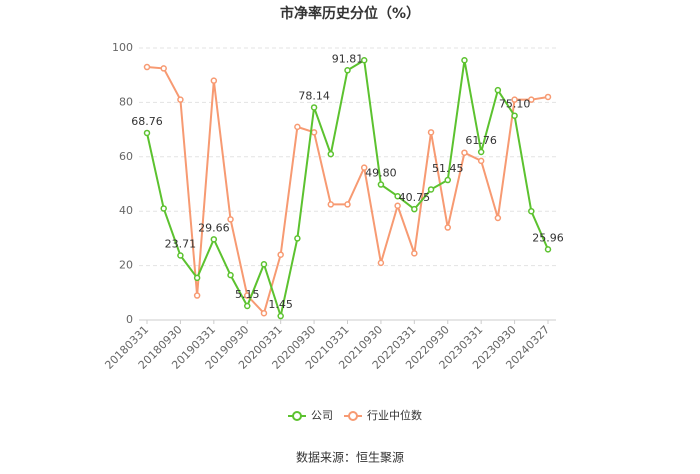 Image resolution: width=700 pixels, height=474 pixels. Describe the element at coordinates (350, 13) in the screenshot. I see `chart-title: 市净率历史分位（%）` at that location.